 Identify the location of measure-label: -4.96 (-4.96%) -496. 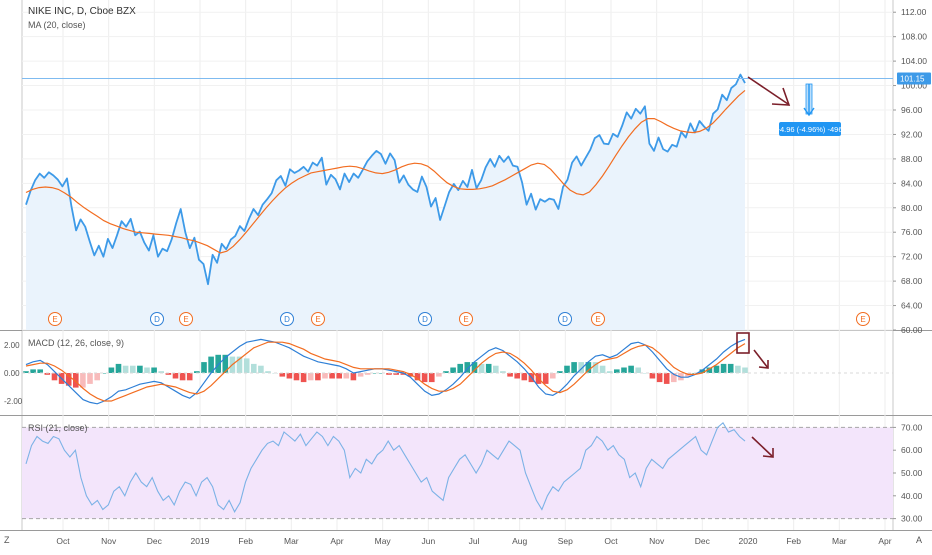
(809, 129).